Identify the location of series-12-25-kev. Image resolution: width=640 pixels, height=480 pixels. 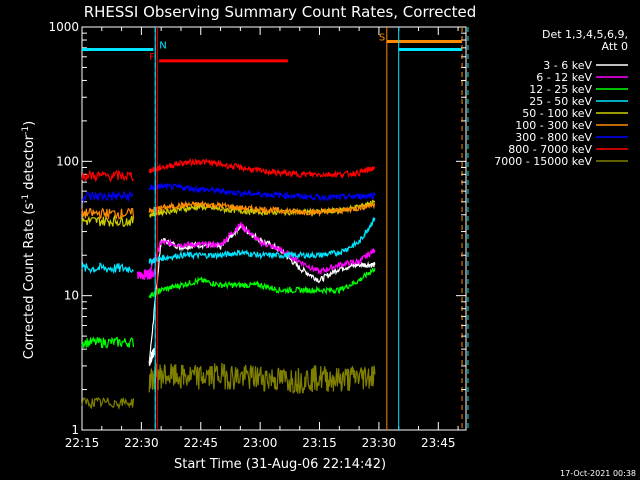
(228, 308).